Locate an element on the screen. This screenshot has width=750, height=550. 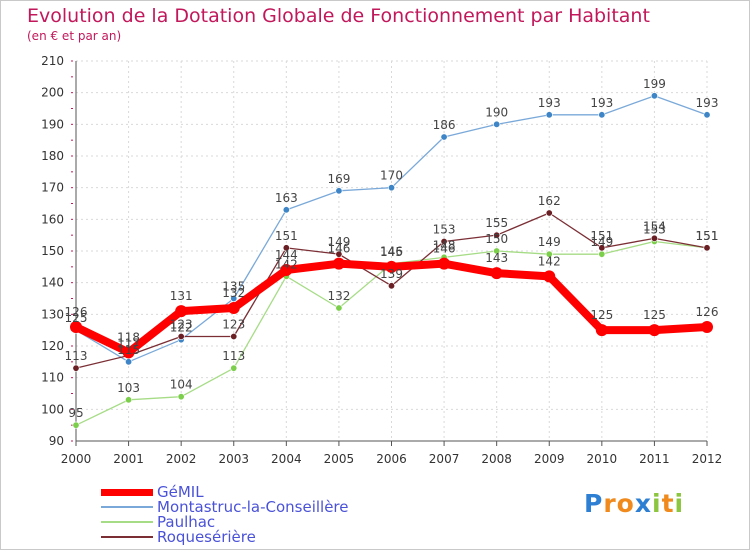
y-tick-130: 130 is located at coordinates (52, 314).